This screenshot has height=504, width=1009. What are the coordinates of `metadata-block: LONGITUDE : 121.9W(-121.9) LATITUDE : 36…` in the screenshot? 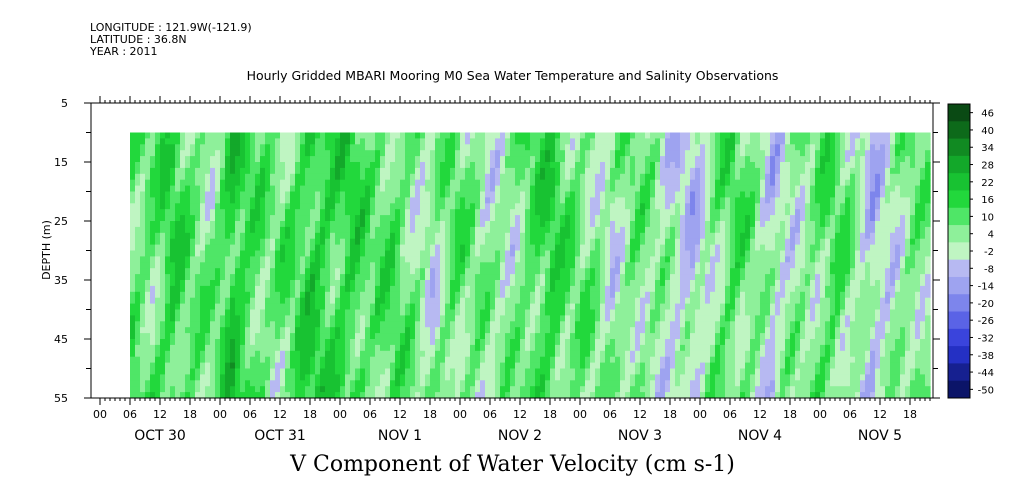 It's located at (171, 40).